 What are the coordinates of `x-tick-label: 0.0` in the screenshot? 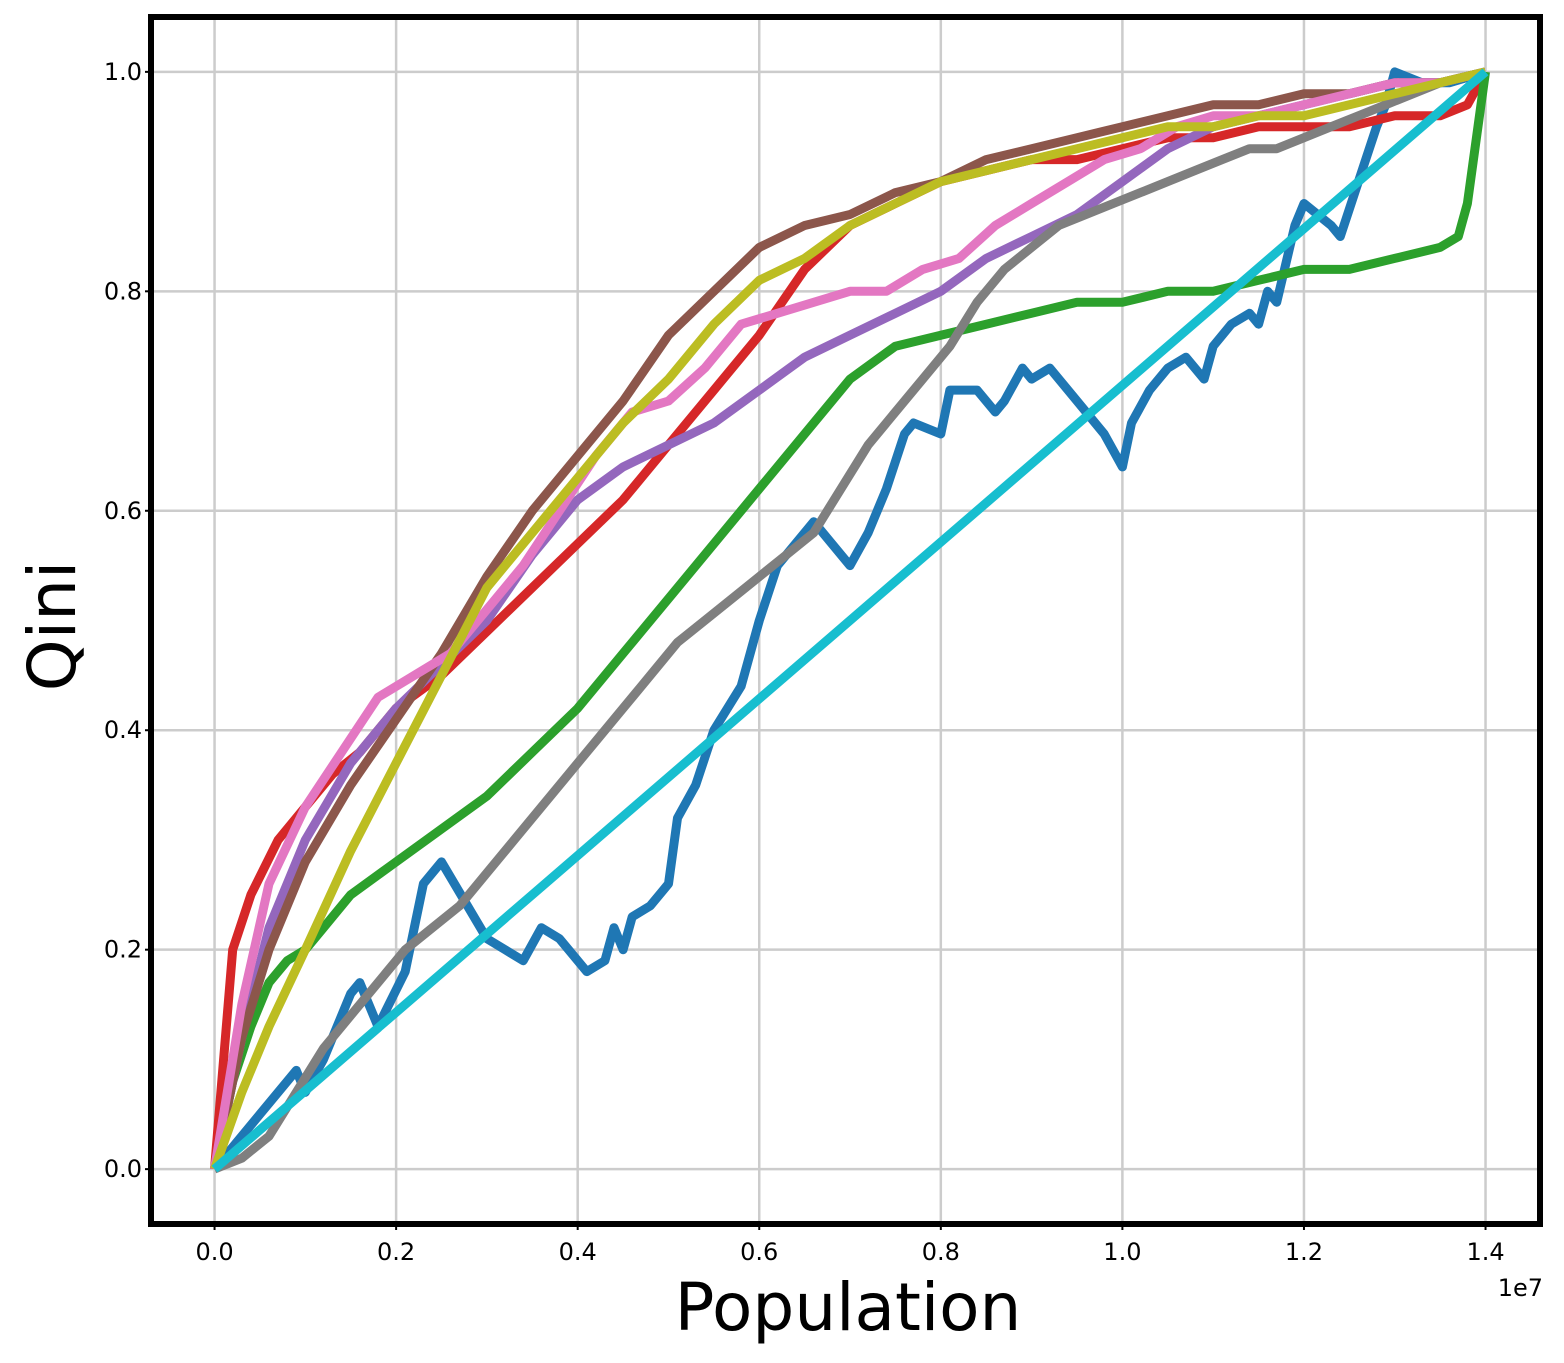 It's located at (214, 1252).